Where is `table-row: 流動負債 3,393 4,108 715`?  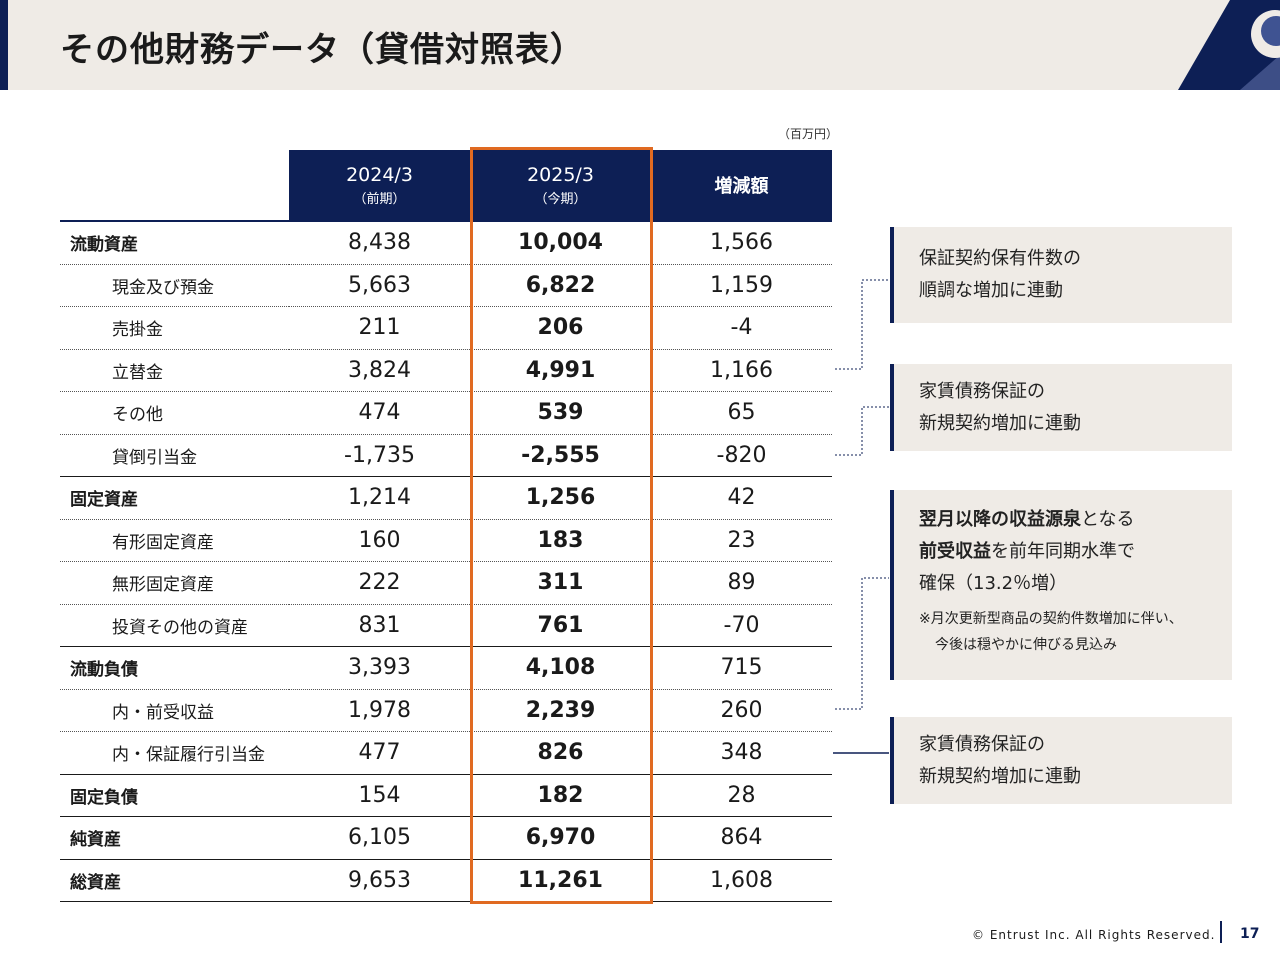 table-row: 流動負債 3,393 4,108 715 is located at coordinates (446, 668).